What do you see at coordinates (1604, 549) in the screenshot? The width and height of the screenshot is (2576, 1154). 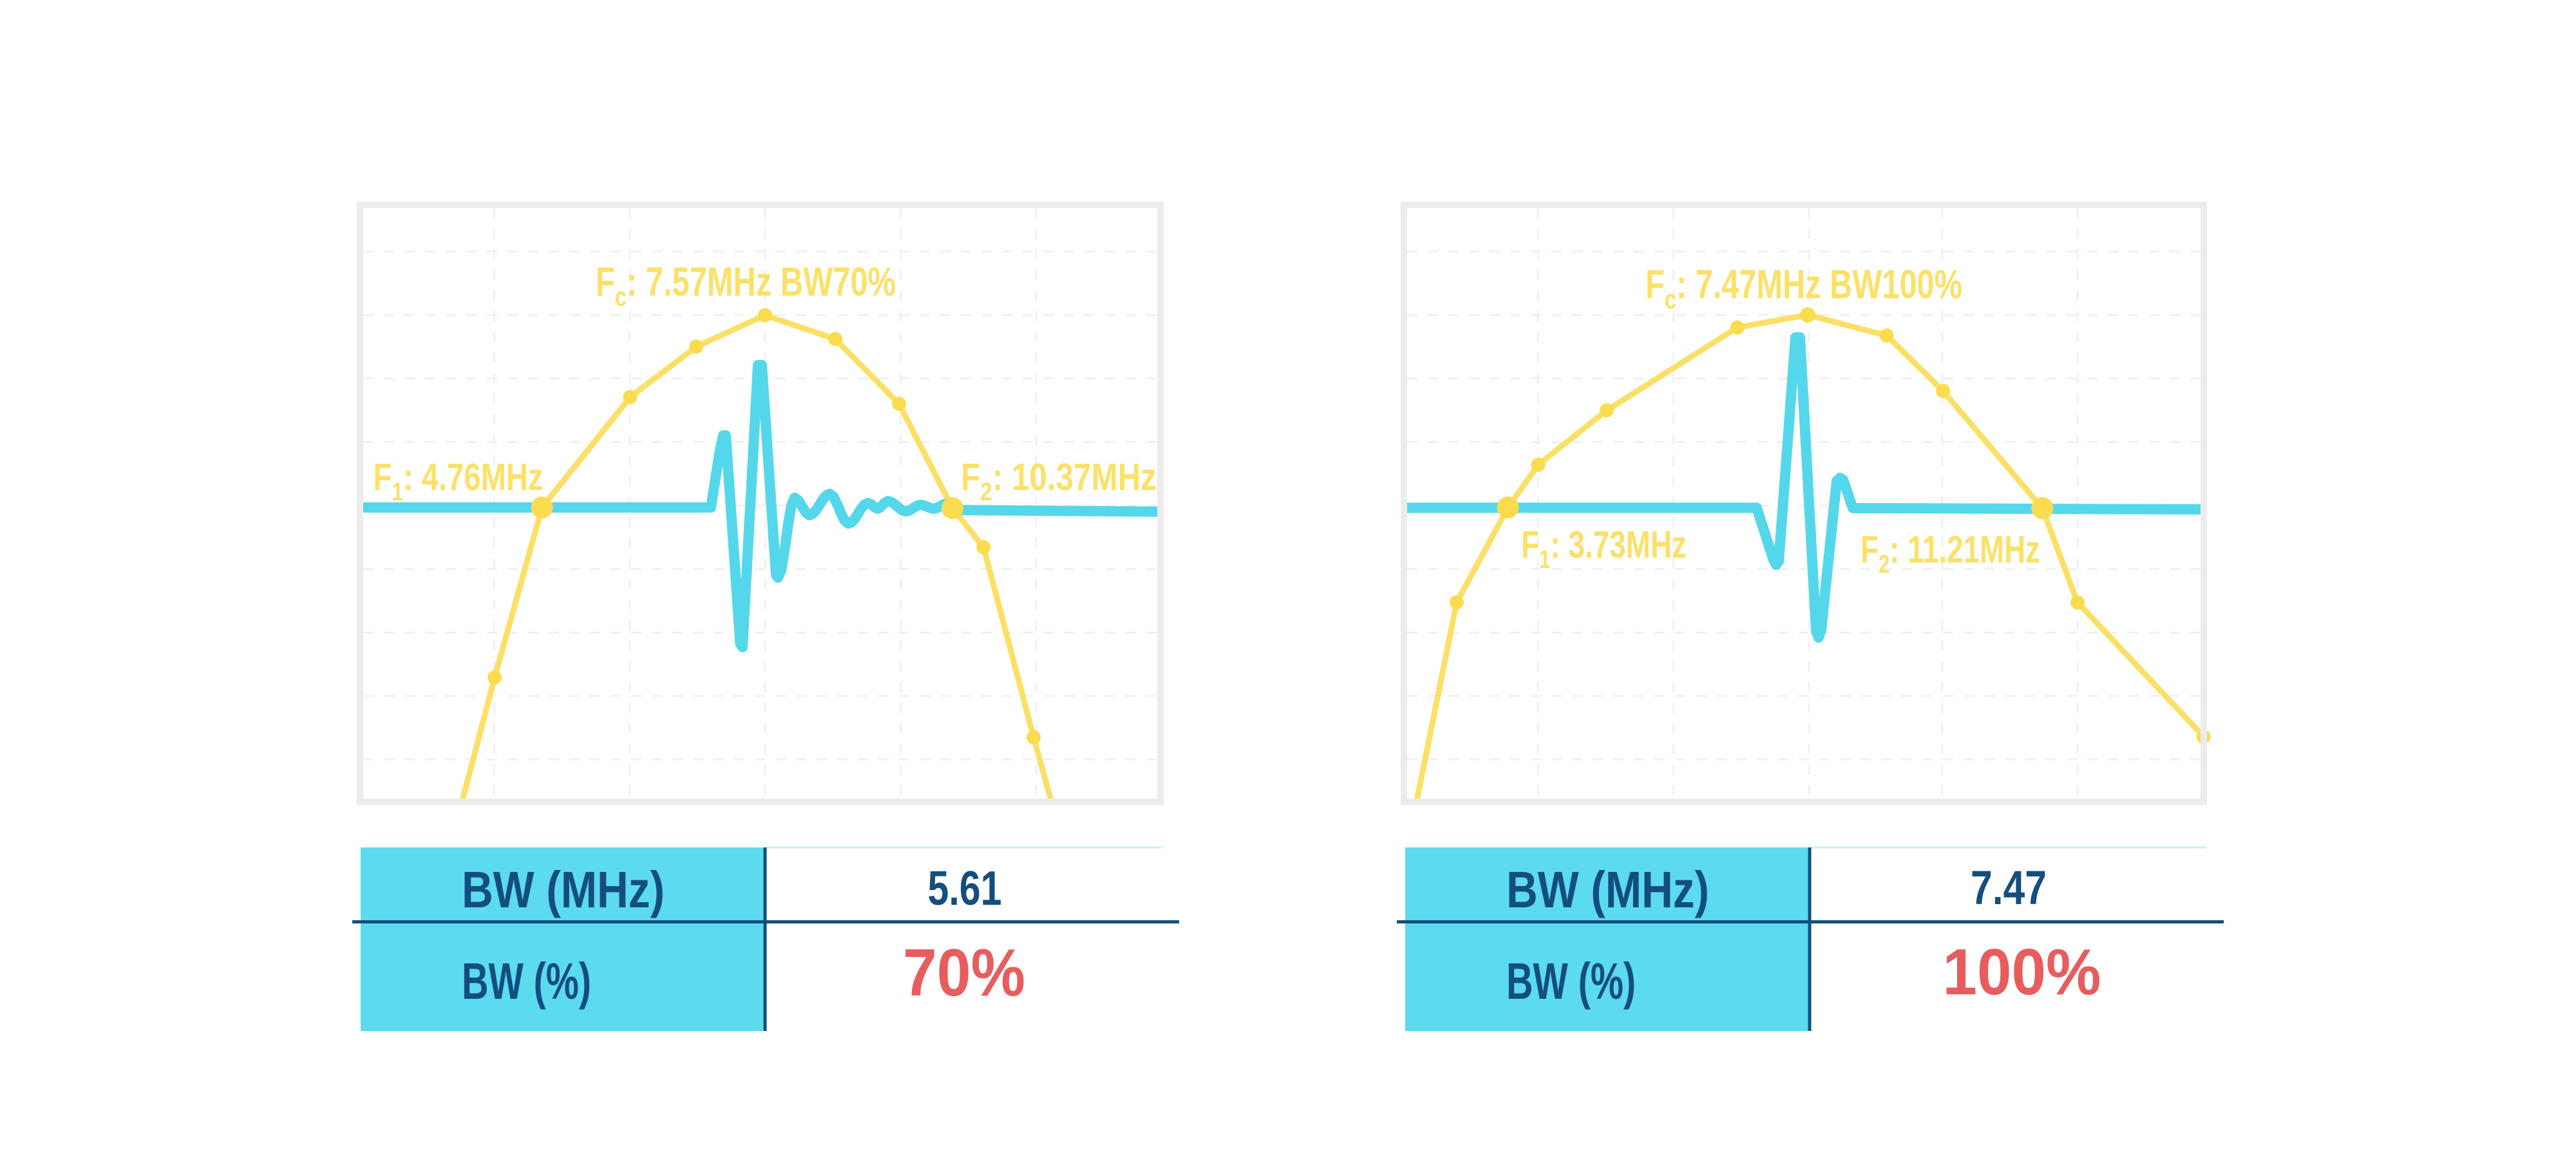 I see `svg-text: F1: 3.73MHz` at bounding box center [1604, 549].